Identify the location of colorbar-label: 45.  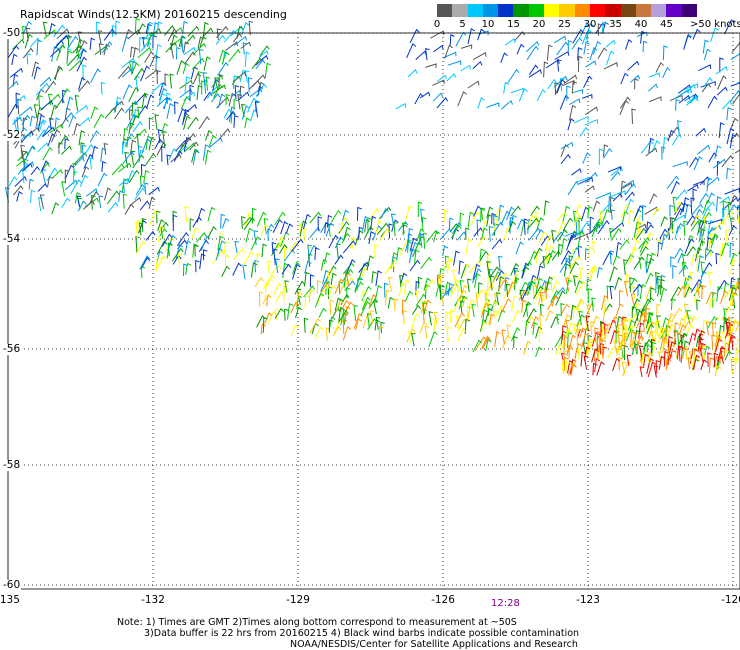
(666, 24).